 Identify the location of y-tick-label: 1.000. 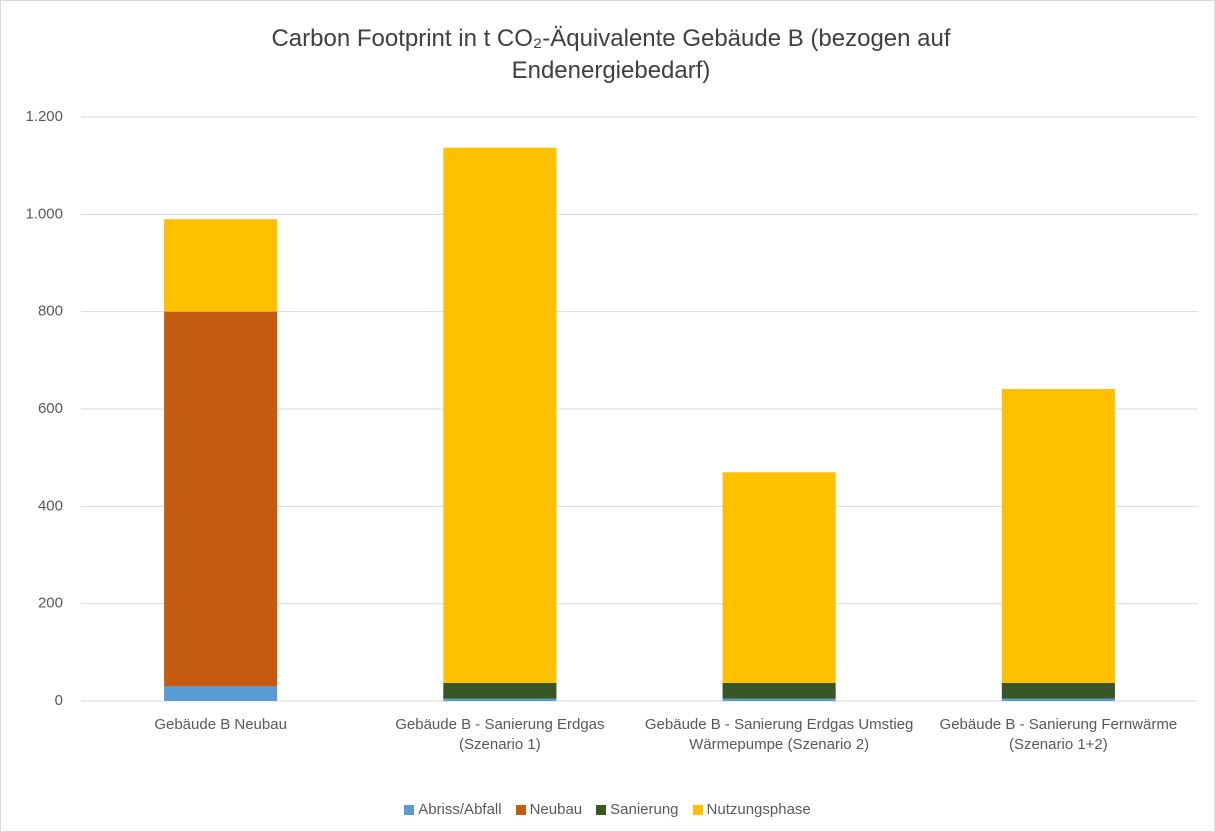
(44, 213).